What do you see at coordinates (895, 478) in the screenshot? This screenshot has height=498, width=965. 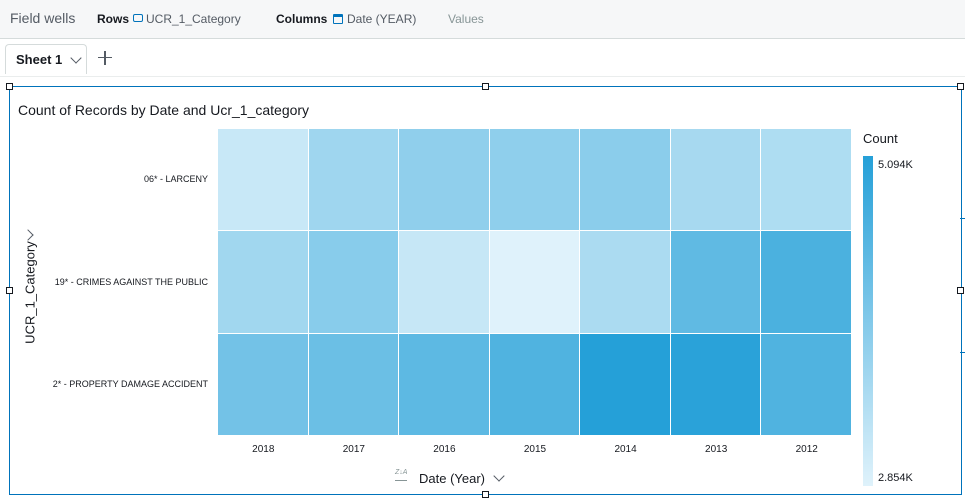 I see `legend-min-label: 2.854K` at bounding box center [895, 478].